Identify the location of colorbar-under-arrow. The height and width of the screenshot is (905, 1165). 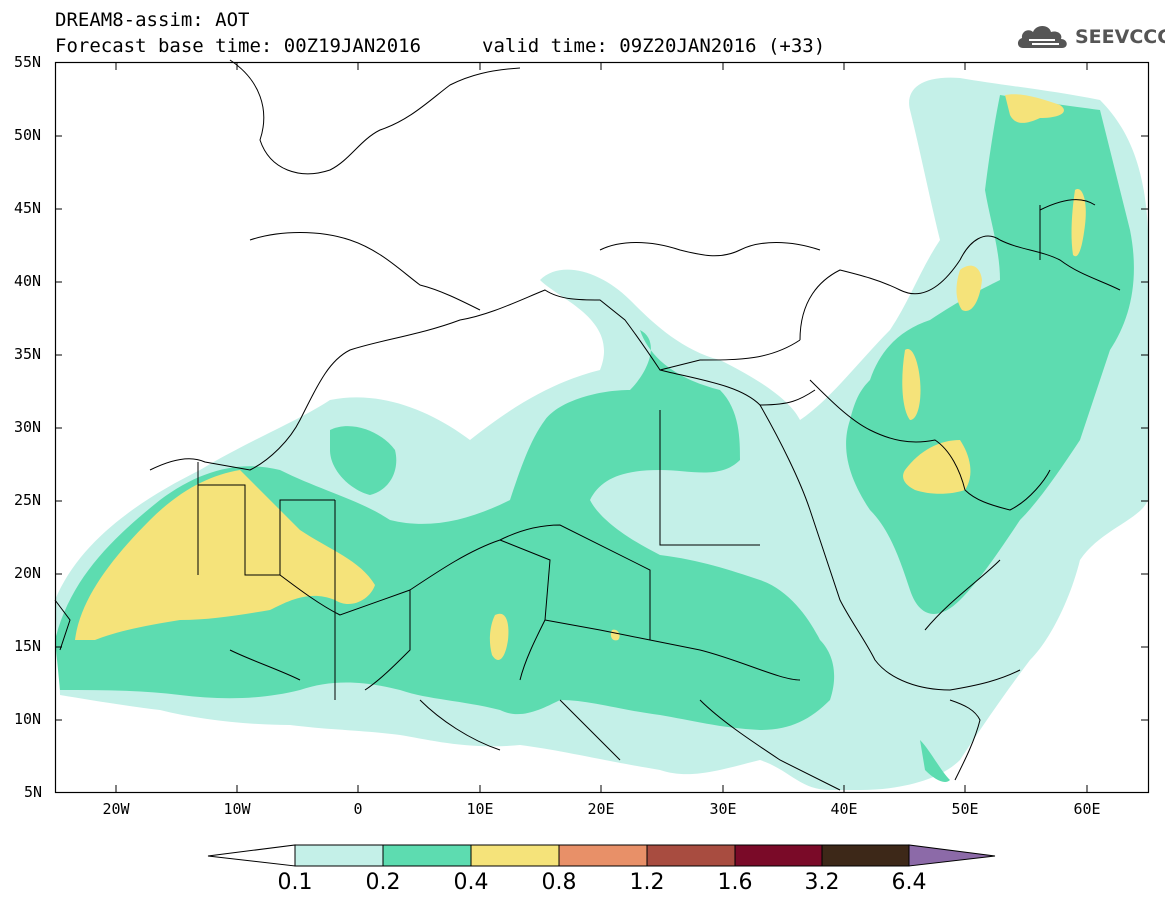
(251, 855).